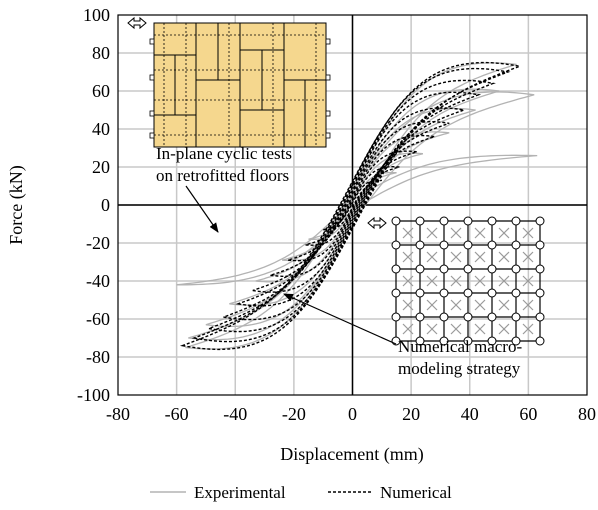  What do you see at coordinates (177, 414) in the screenshot?
I see `x-tick-label: -60` at bounding box center [177, 414].